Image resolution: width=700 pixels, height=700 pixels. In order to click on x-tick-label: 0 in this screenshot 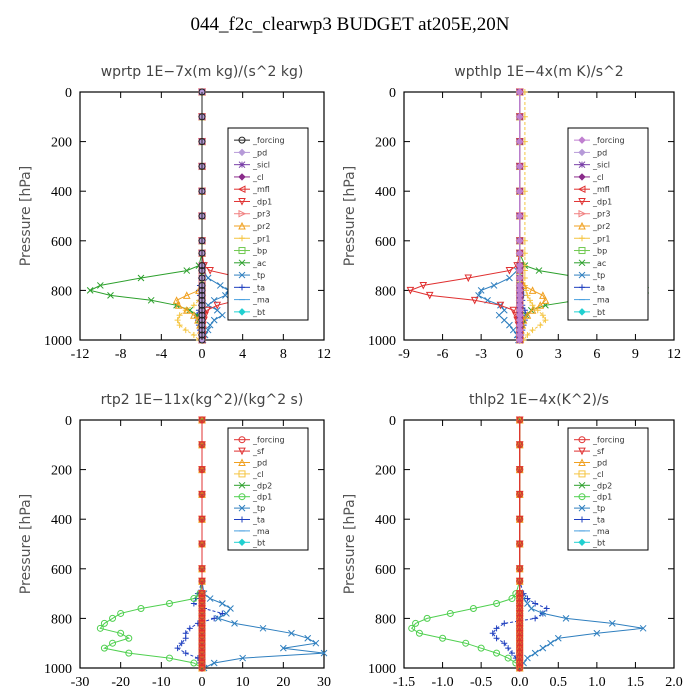, I will do `click(202, 354)`.